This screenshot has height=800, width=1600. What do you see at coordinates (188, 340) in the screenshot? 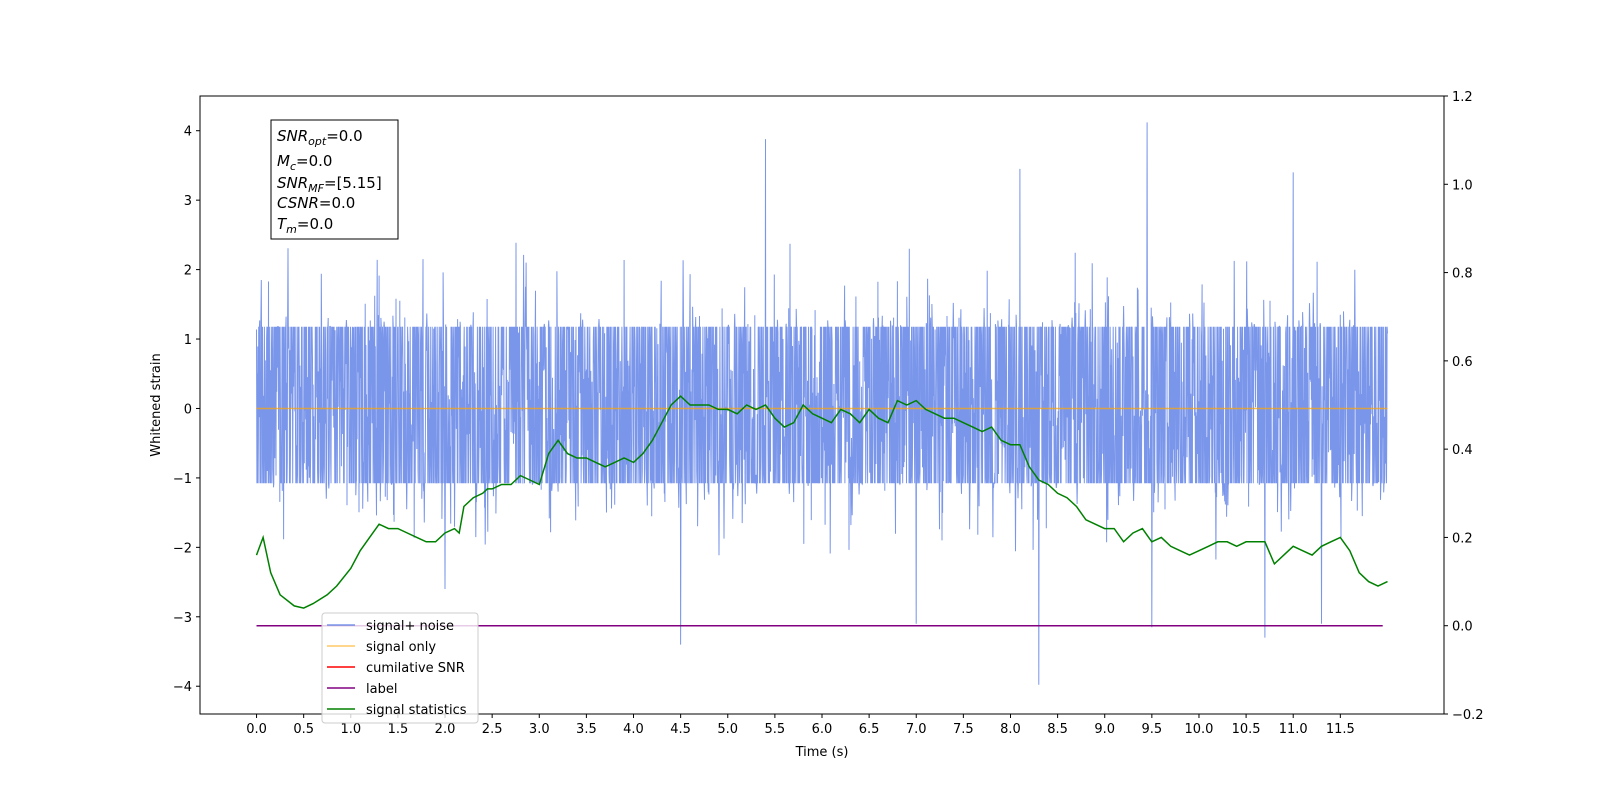
I see `y-tick-label: 1` at bounding box center [188, 340].